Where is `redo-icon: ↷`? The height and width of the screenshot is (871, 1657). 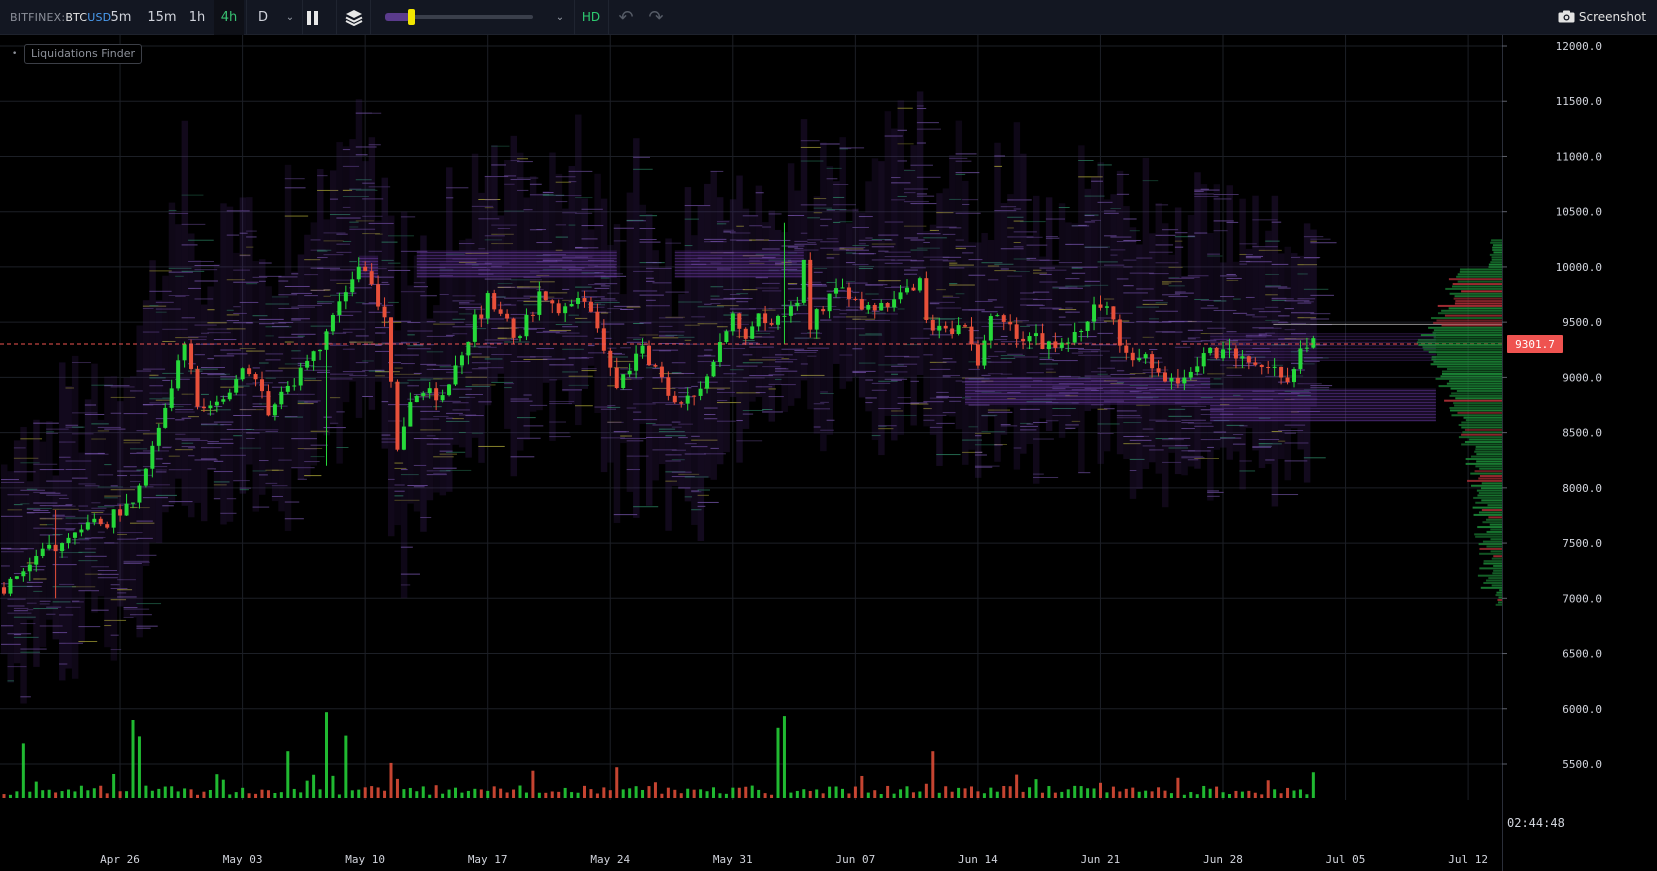 redo-icon: ↷ is located at coordinates (656, 17).